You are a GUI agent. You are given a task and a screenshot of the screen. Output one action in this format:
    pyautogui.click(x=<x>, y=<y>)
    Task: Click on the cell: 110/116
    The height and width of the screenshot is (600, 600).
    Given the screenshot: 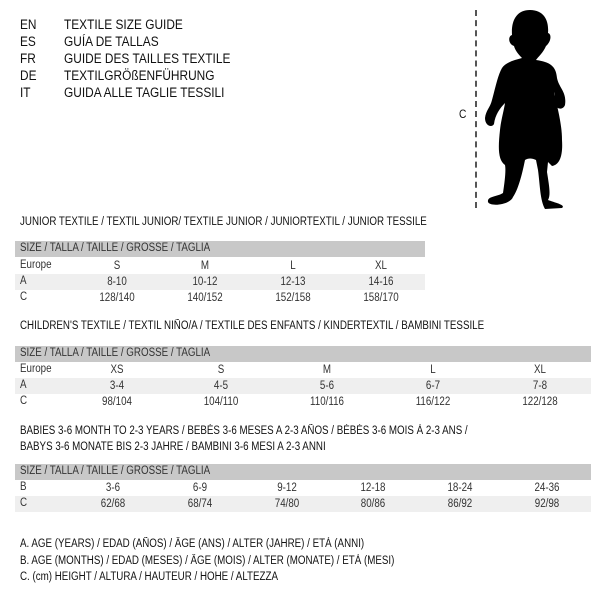 What is the action you would take?
    pyautogui.click(x=327, y=402)
    